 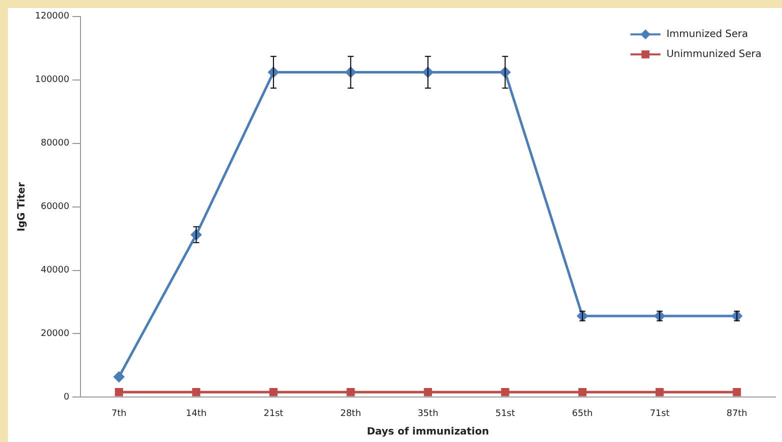 I want to click on x-axis-title: Days of immunization, so click(x=427, y=432).